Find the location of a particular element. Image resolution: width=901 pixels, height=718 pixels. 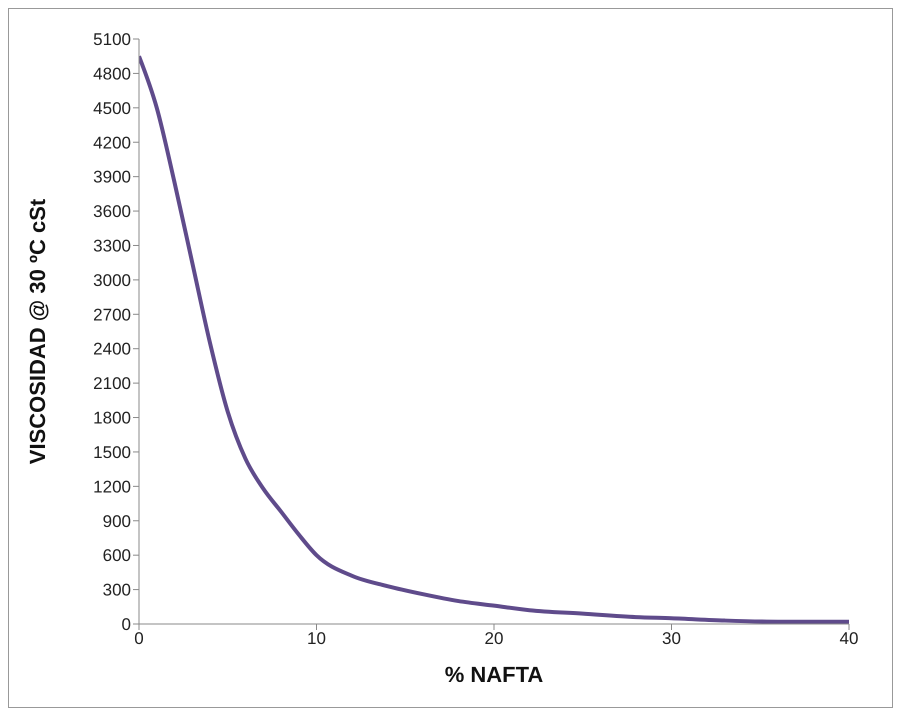

y-tick-label: 1800 is located at coordinates (112, 418).